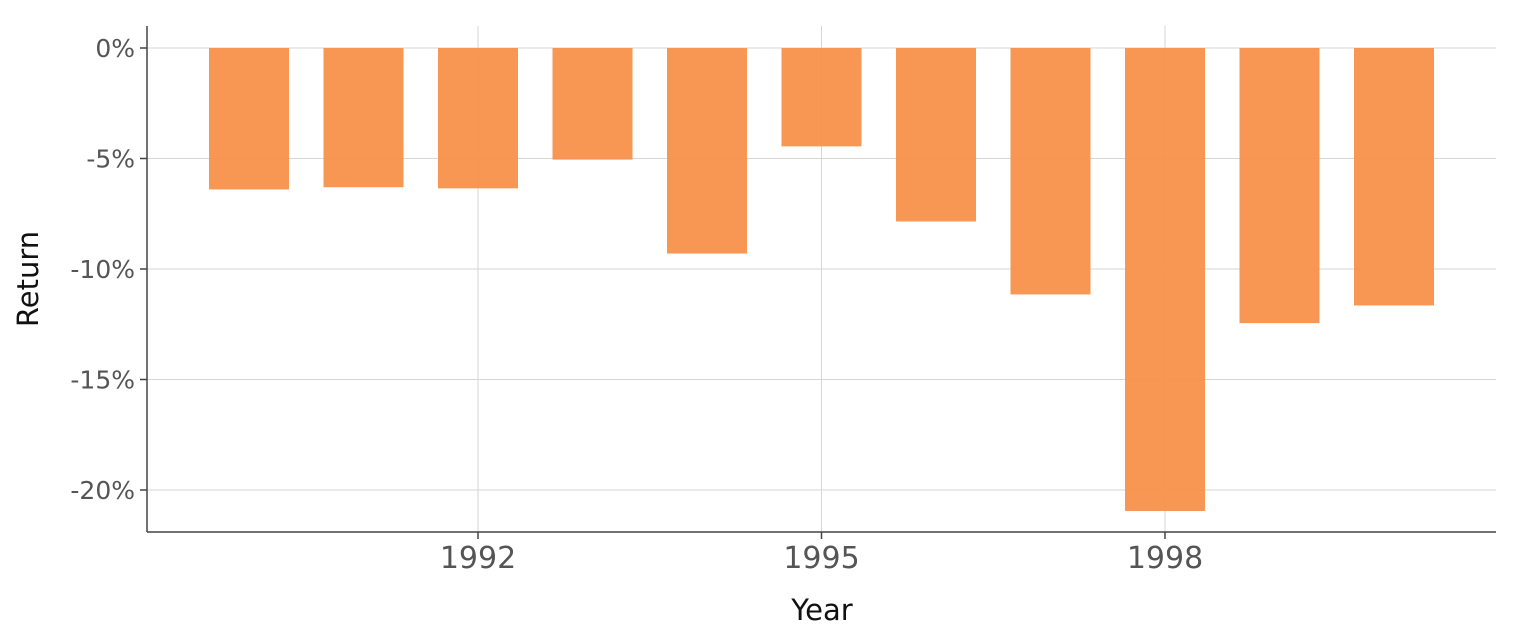 The height and width of the screenshot is (637, 1523). What do you see at coordinates (102, 269) in the screenshot?
I see `y-tick-label: -10%` at bounding box center [102, 269].